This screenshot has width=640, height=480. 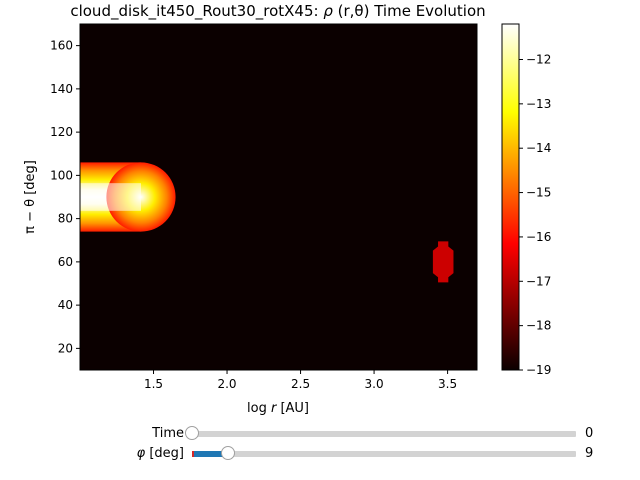 What do you see at coordinates (110, 197) in the screenshot?
I see `inner-disk-core` at bounding box center [110, 197].